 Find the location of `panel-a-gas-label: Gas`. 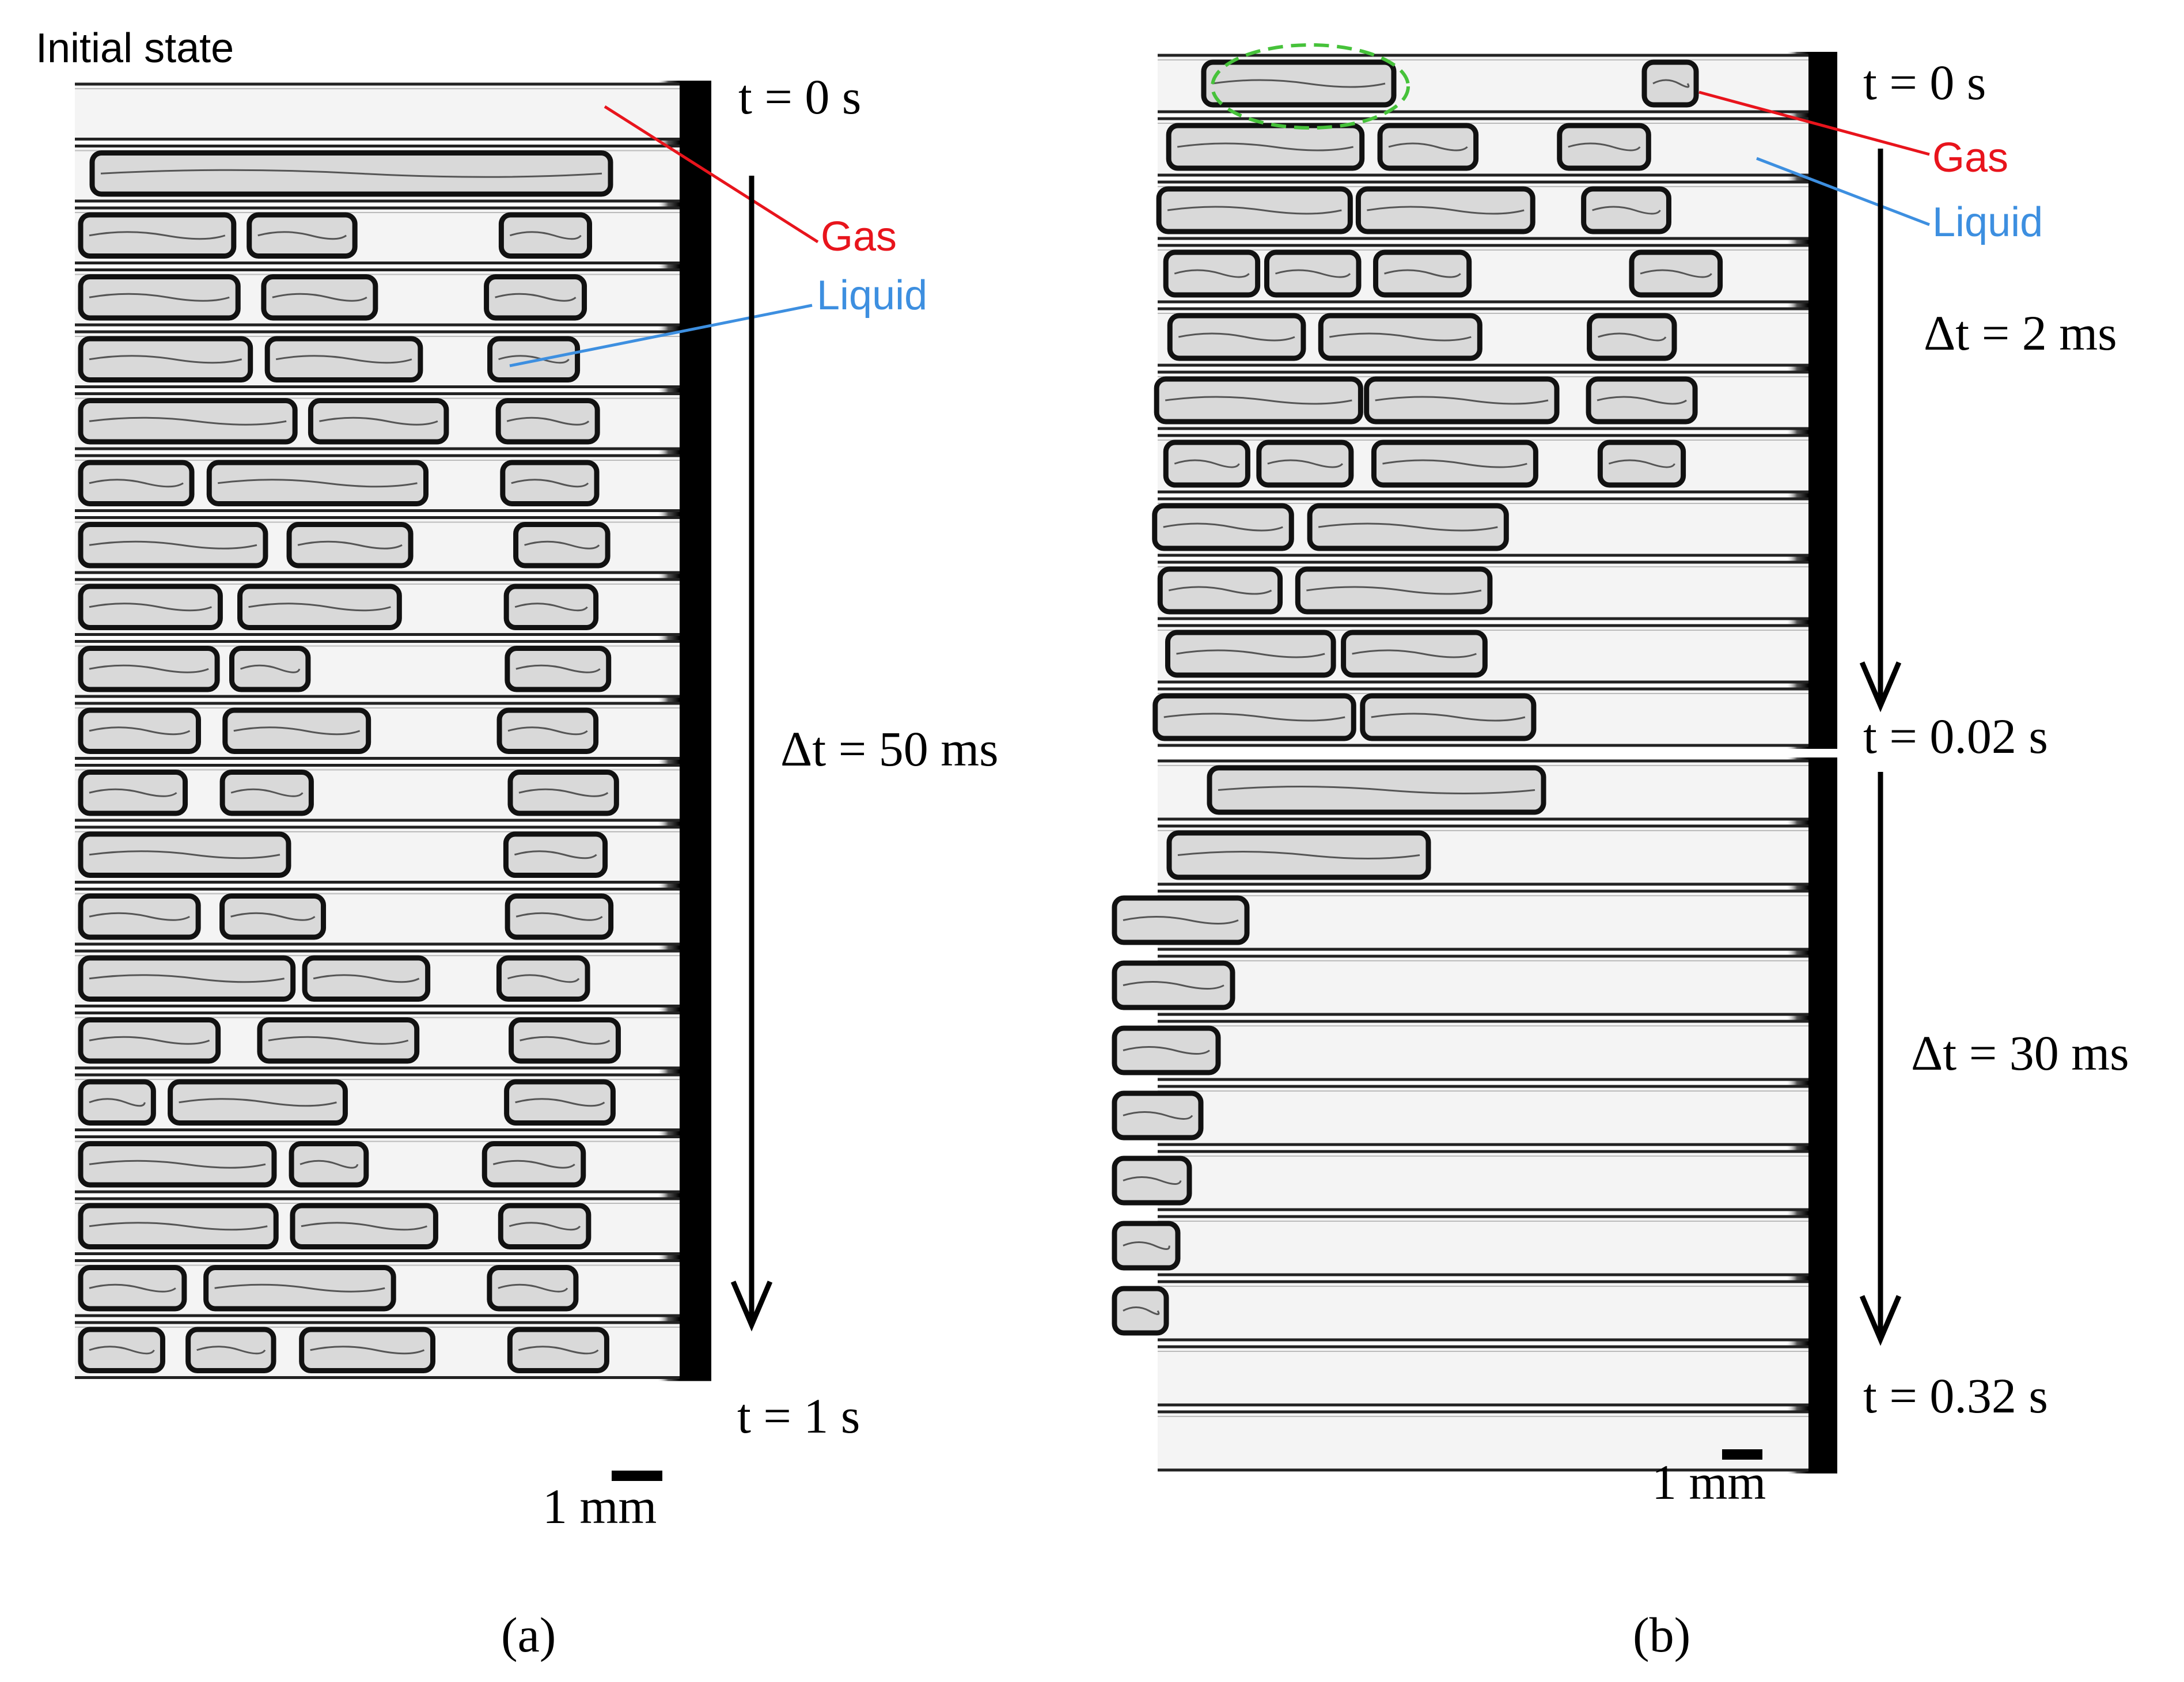

panel-a-gas-label: Gas is located at coordinates (859, 237).